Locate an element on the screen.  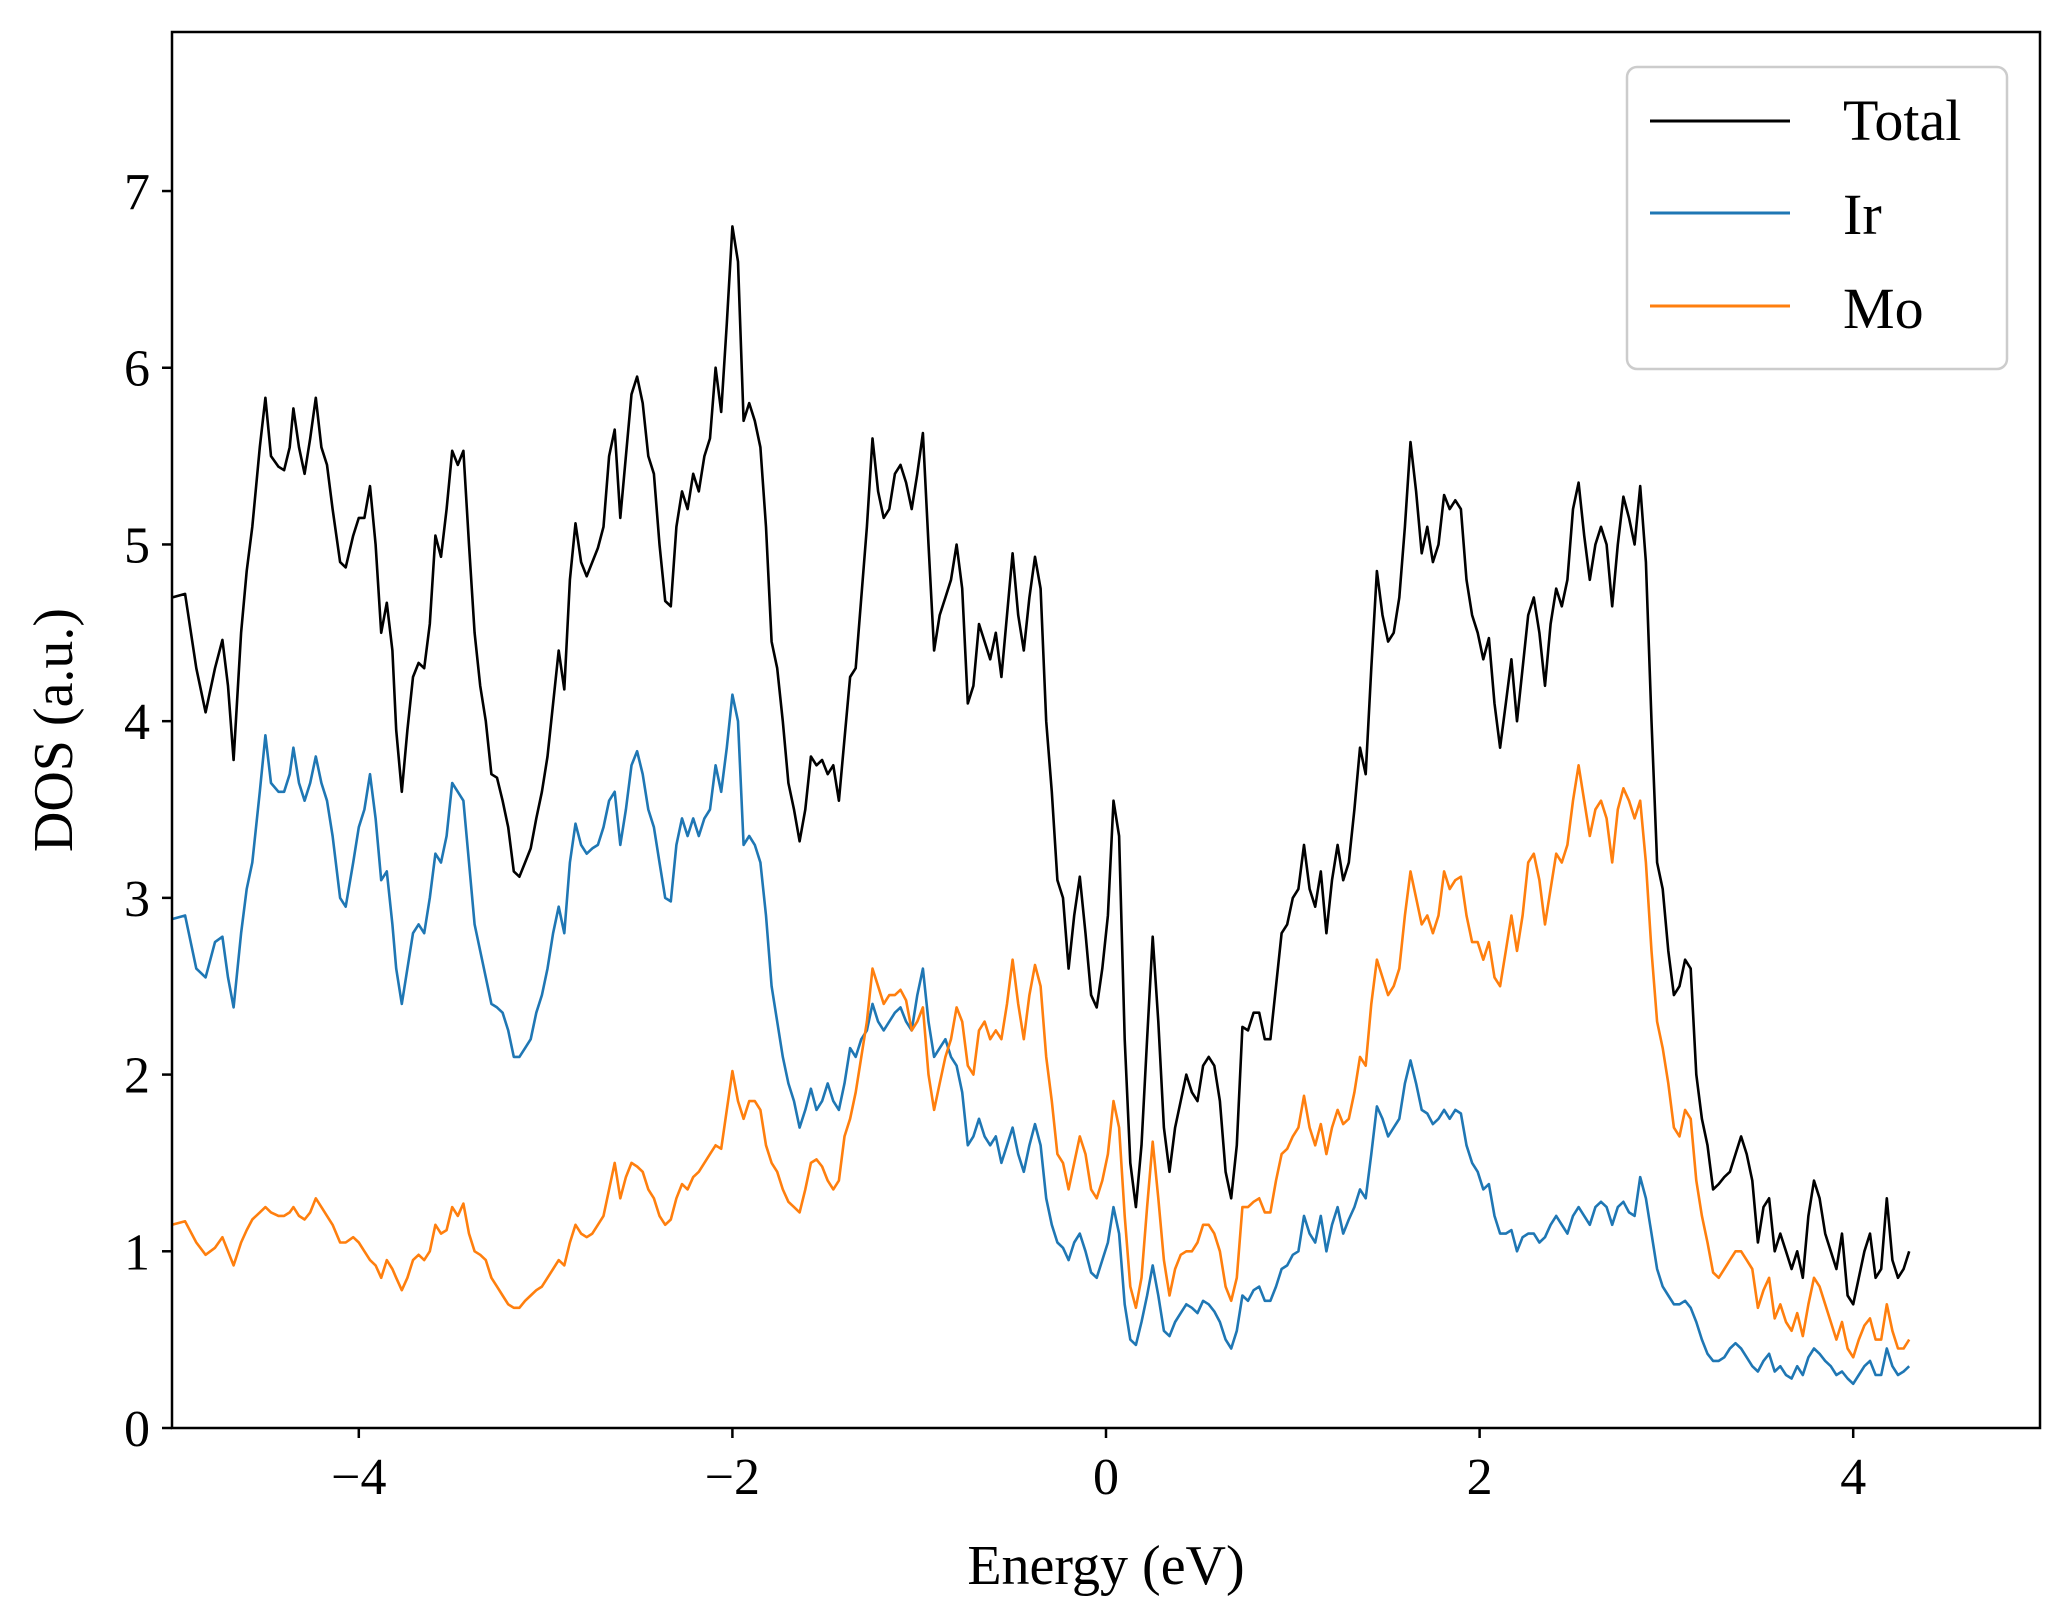
legend: Total Ir Mo is located at coordinates (1817, 218).